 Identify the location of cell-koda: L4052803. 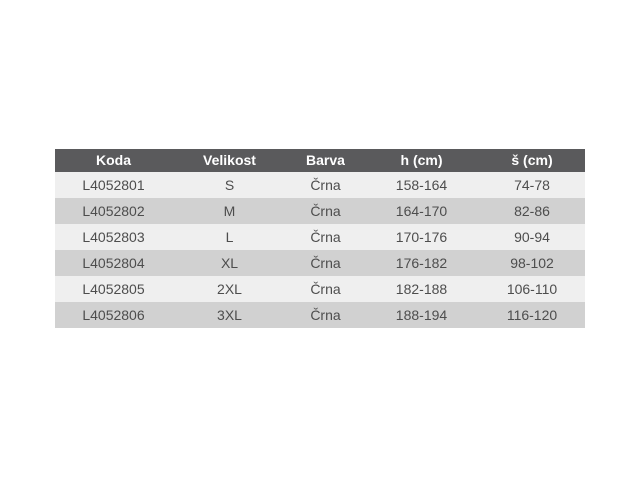
(113, 237).